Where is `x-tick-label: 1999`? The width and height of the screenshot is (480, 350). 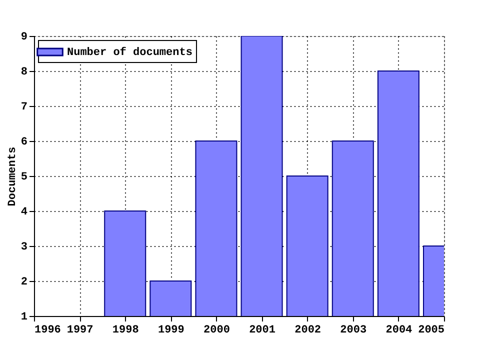 x-tick-label: 1999 is located at coordinates (171, 330).